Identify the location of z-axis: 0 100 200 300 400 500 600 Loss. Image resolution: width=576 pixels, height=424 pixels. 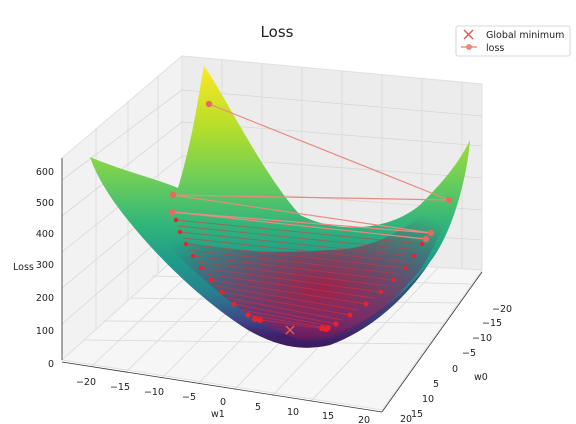
(38, 264).